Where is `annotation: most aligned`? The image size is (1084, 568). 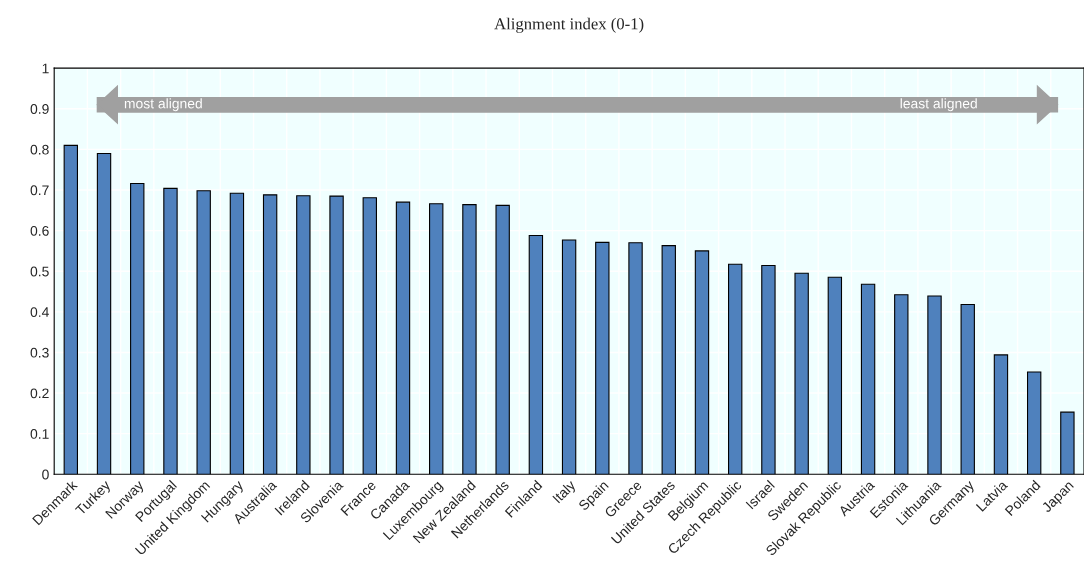
annotation: most aligned is located at coordinates (163, 105).